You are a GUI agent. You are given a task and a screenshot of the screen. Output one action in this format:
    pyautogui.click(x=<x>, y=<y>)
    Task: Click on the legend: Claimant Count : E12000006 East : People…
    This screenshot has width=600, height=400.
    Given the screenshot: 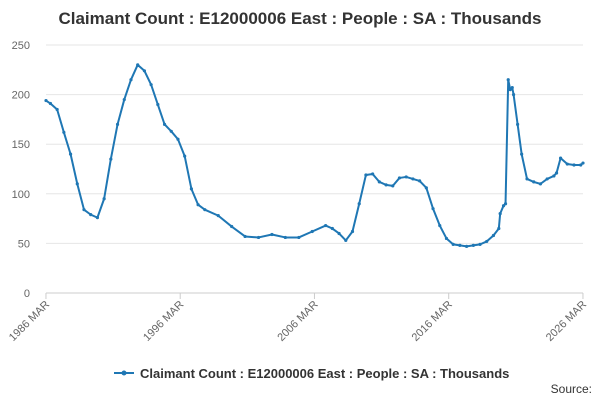 What is the action you would take?
    pyautogui.click(x=311, y=373)
    